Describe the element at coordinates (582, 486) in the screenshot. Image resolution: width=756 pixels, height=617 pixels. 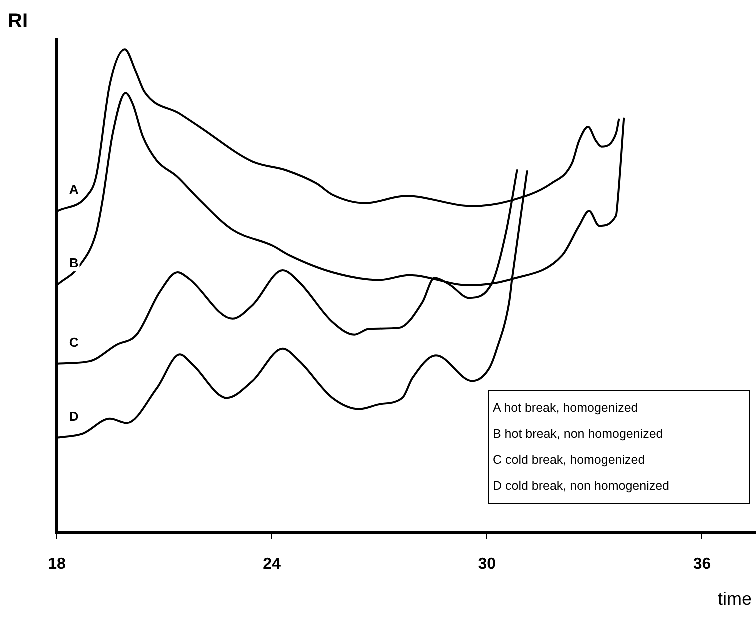
I see `annotation: D cold break, non homogenized` at that location.